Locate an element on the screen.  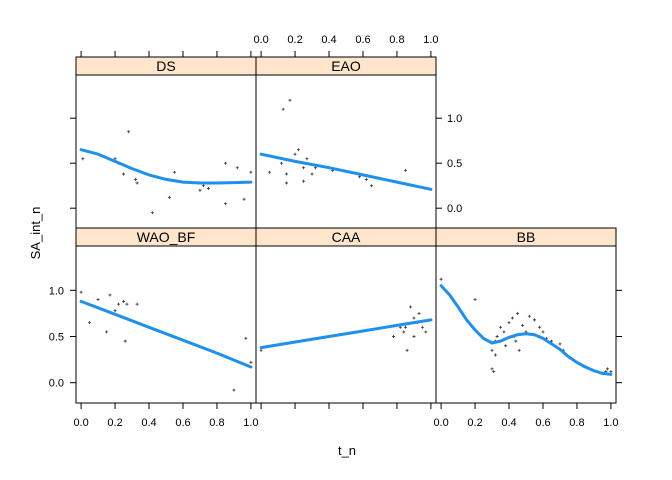
strip-label: WAO_BF is located at coordinates (166, 237).